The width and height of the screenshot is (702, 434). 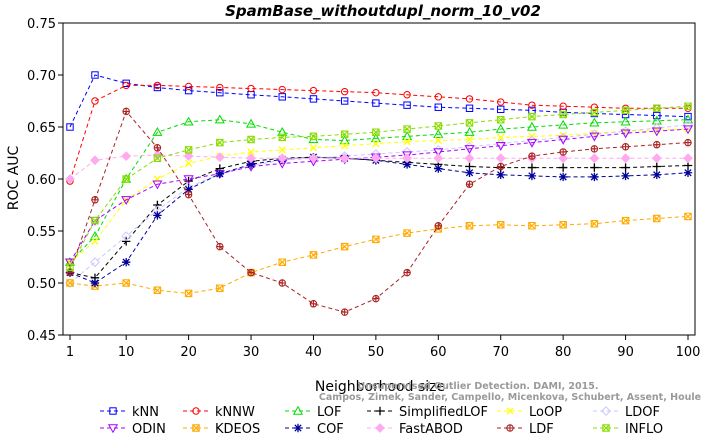 I want to click on y-axis-label: ROC AUC, so click(x=14, y=177).